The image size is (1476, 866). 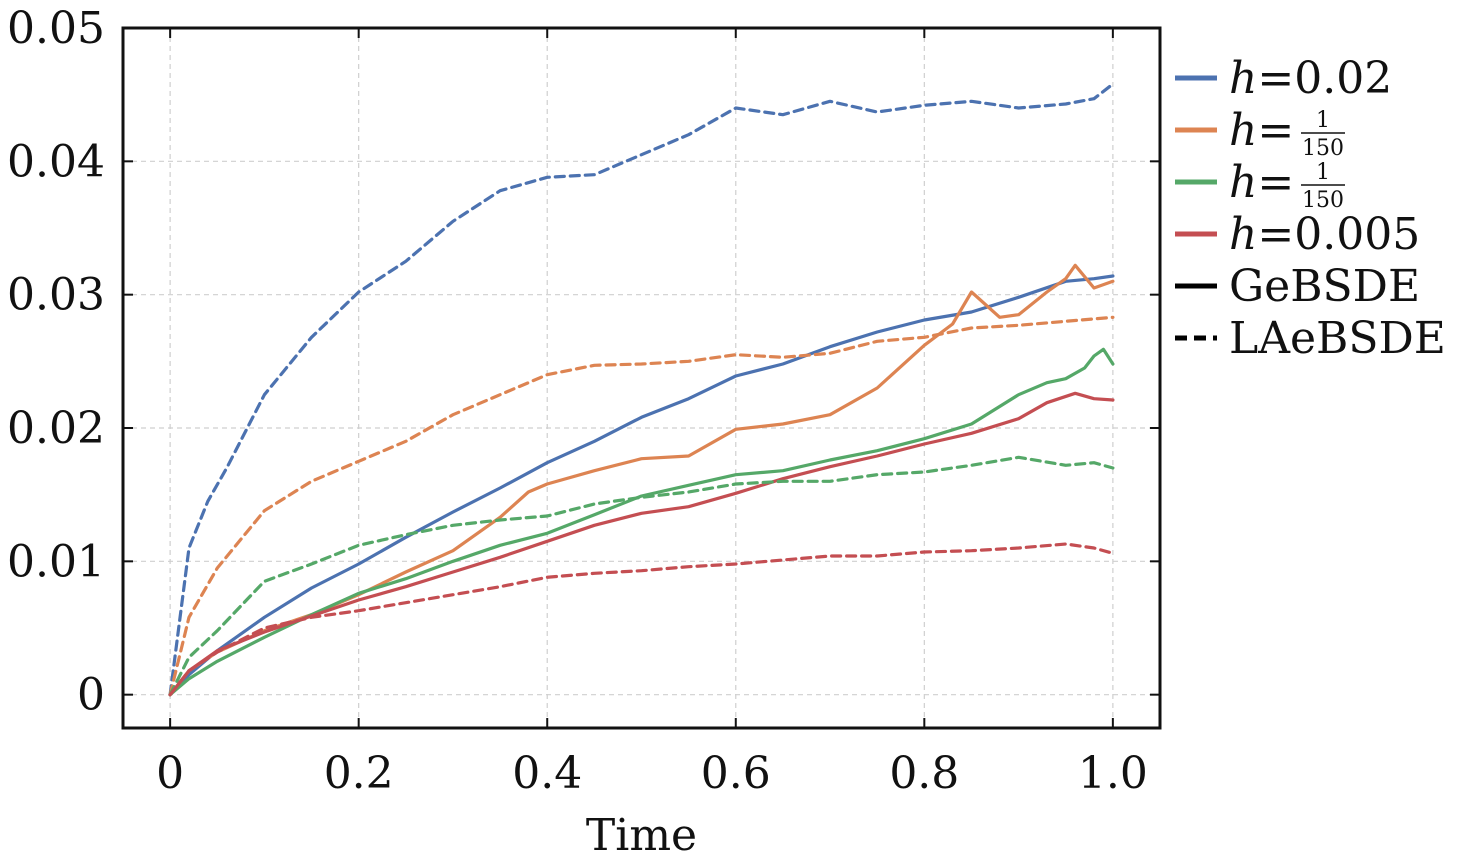 I want to click on legend-label-2: h=, so click(x=1261, y=182).